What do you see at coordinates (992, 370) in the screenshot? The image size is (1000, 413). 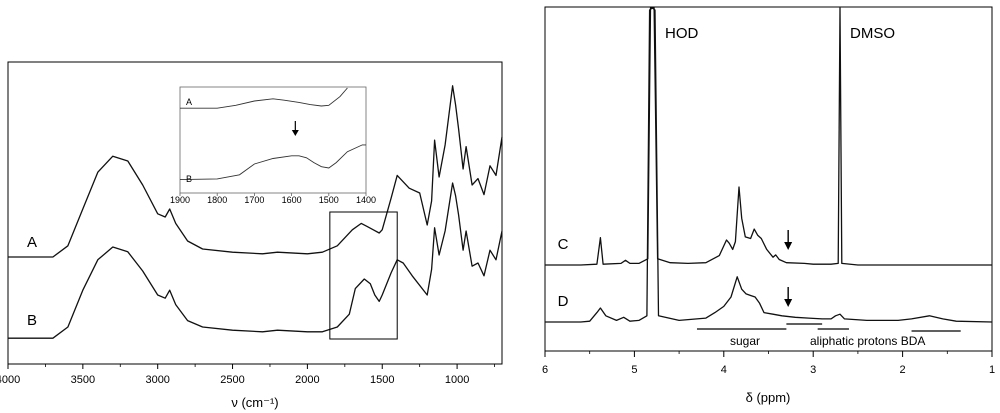 I see `nmr-x-tick-label: 1` at bounding box center [992, 370].